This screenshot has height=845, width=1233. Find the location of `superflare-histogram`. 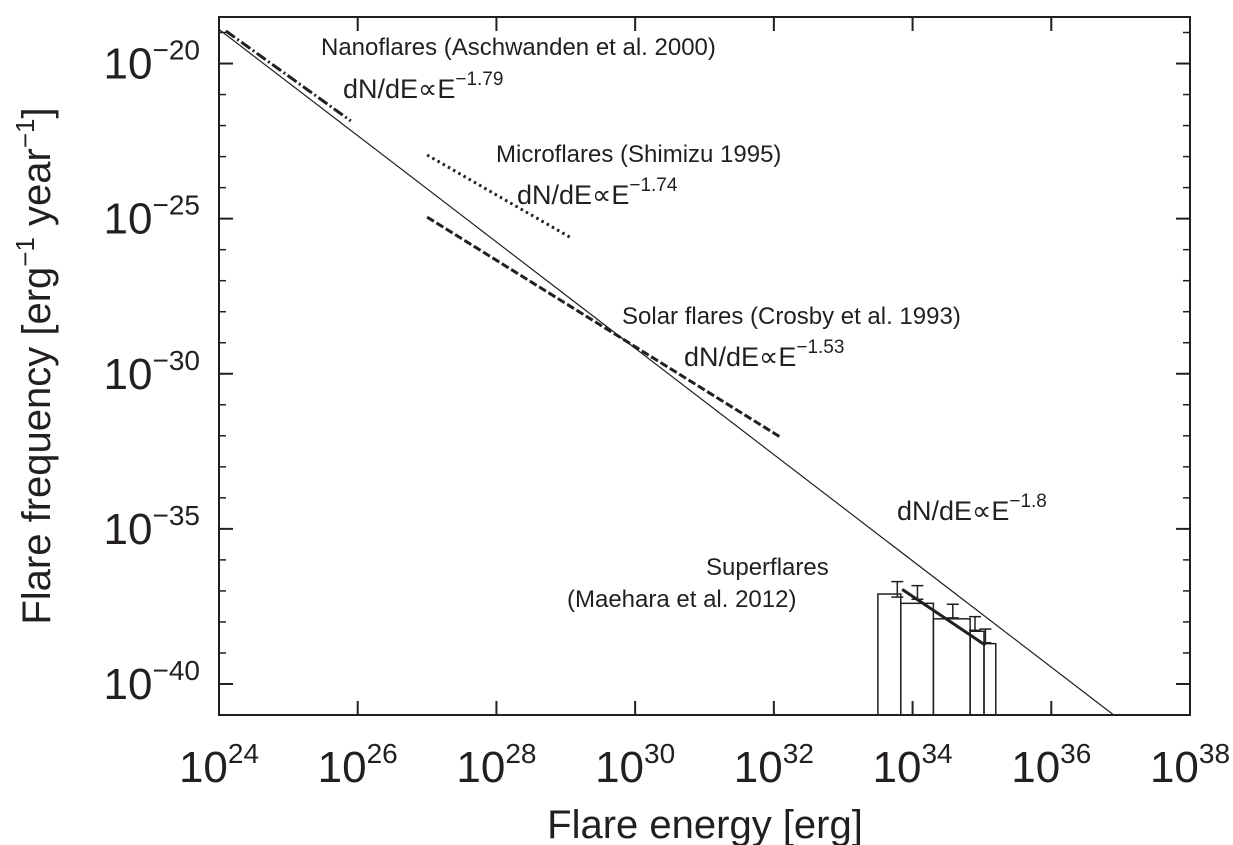

superflare-histogram is located at coordinates (937, 654).